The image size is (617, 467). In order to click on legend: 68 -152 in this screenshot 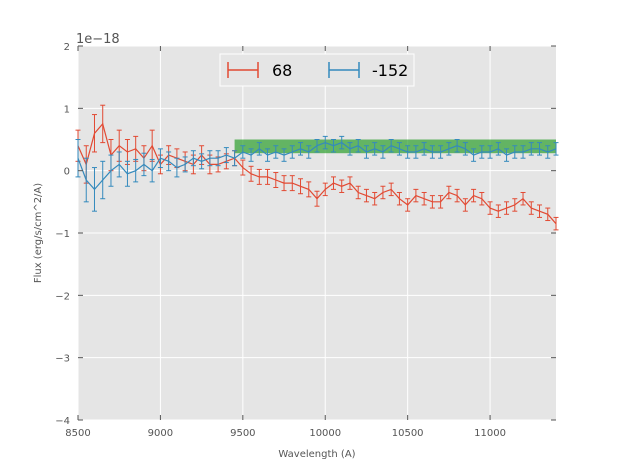, I will do `click(317, 70)`.